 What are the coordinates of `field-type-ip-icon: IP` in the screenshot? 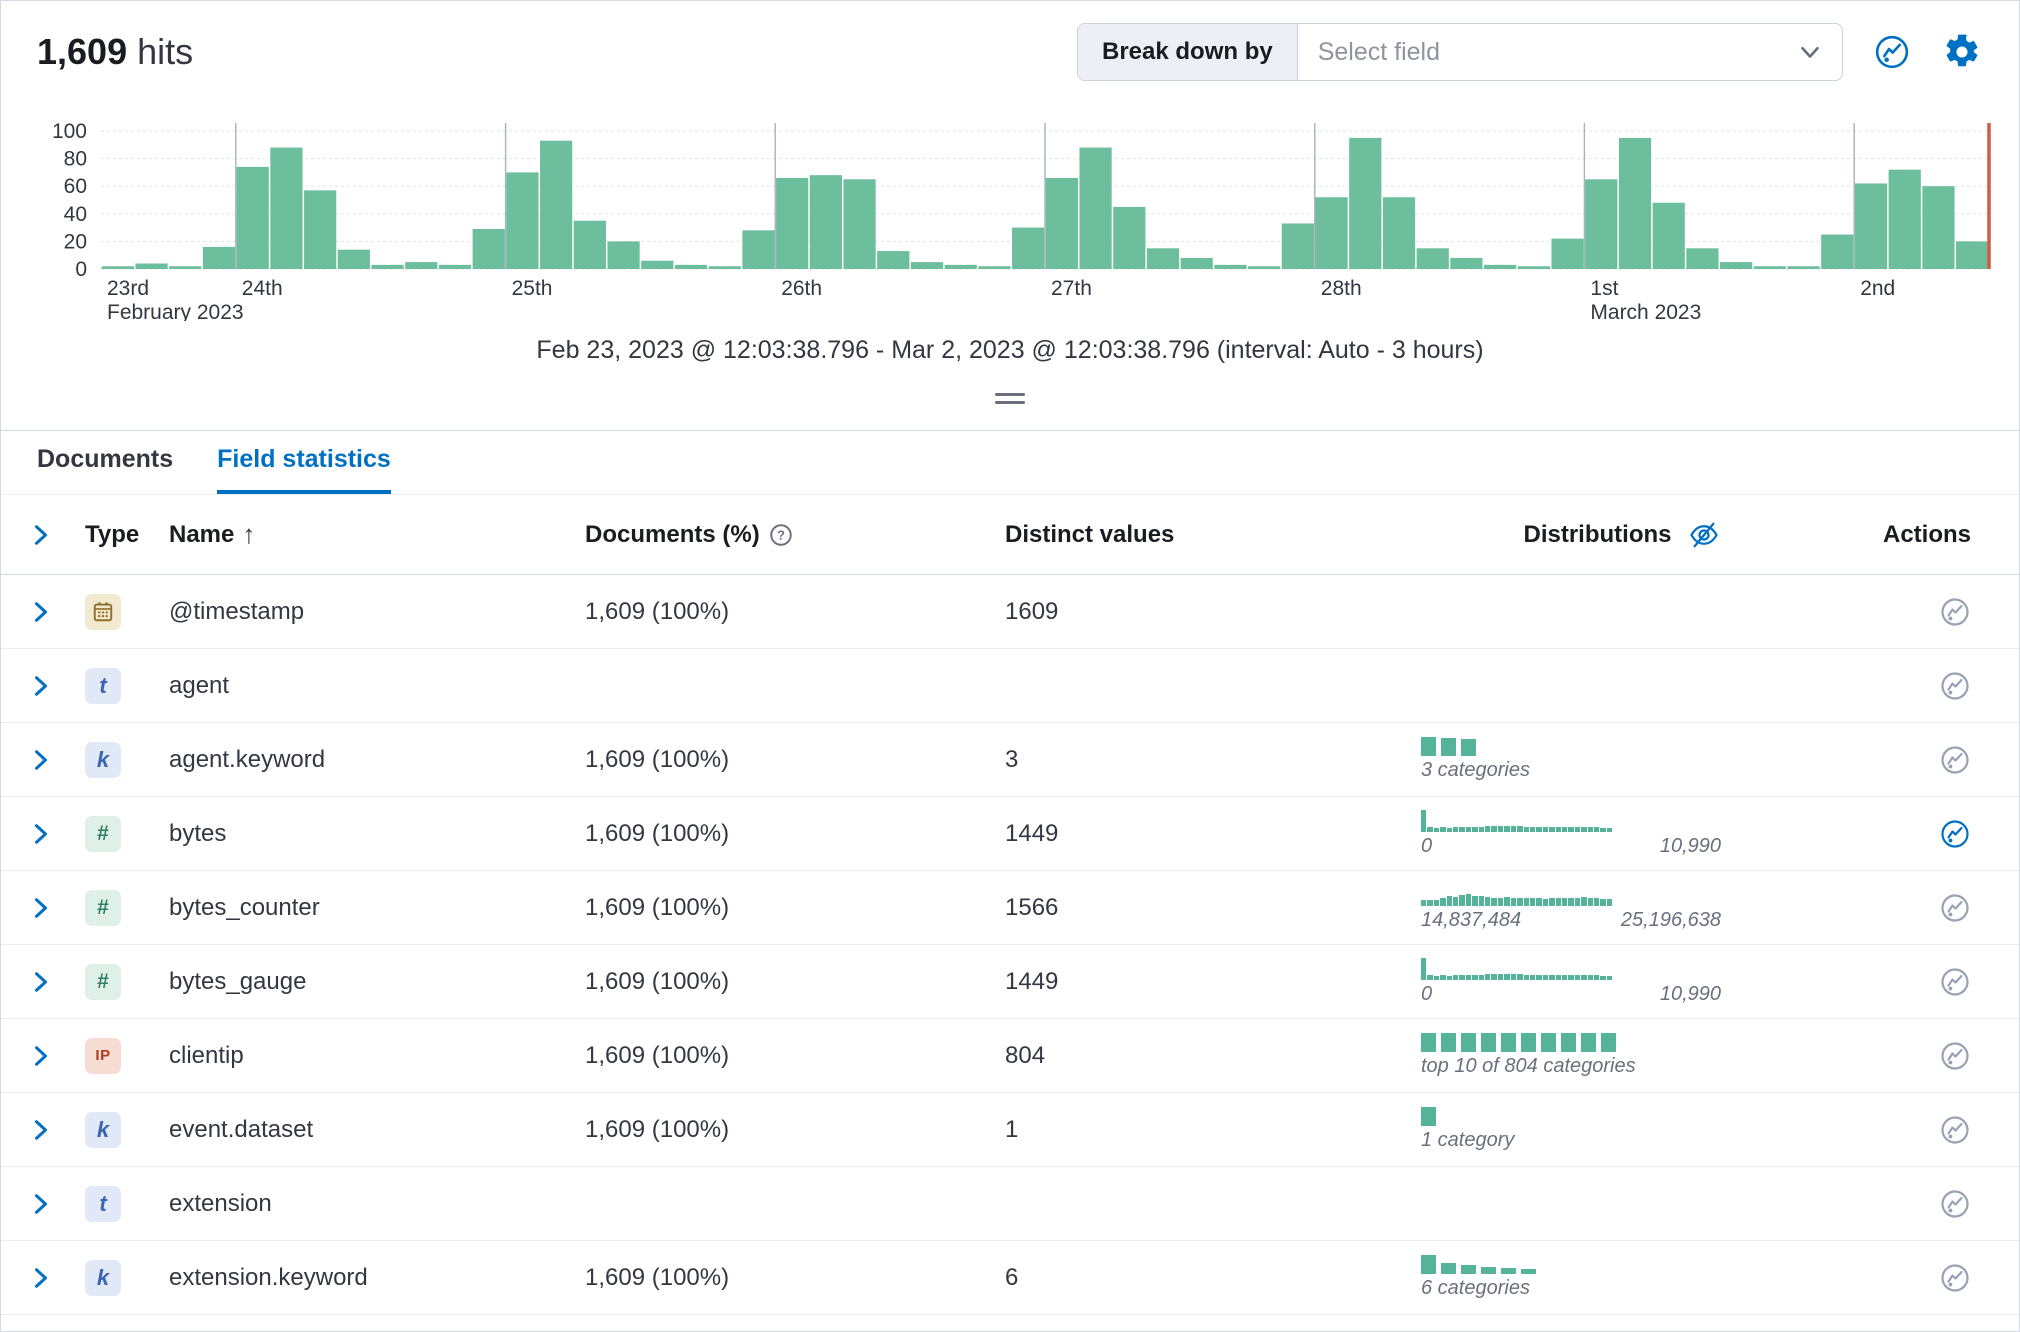 It's located at (103, 1055).